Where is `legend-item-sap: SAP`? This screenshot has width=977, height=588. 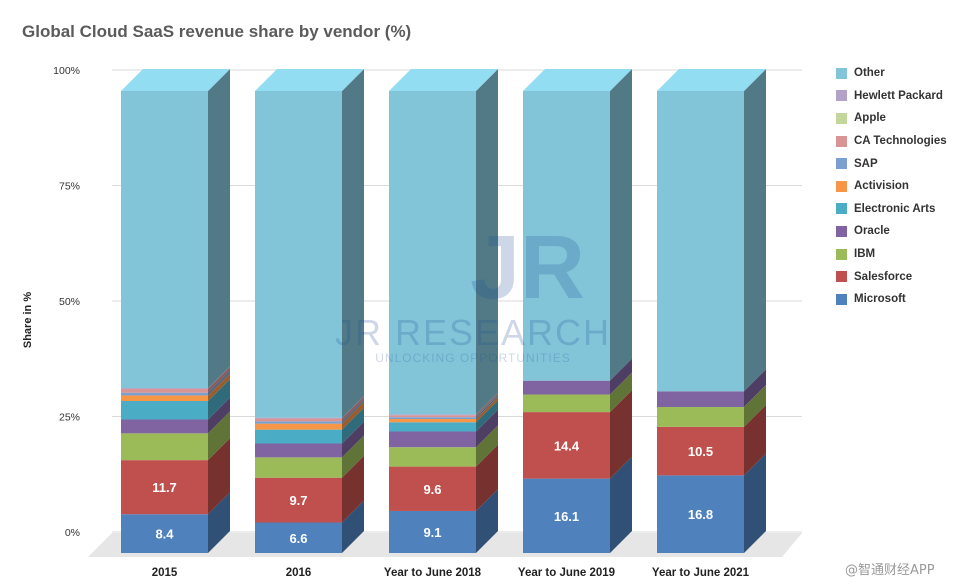 legend-item-sap: SAP is located at coordinates (891, 163).